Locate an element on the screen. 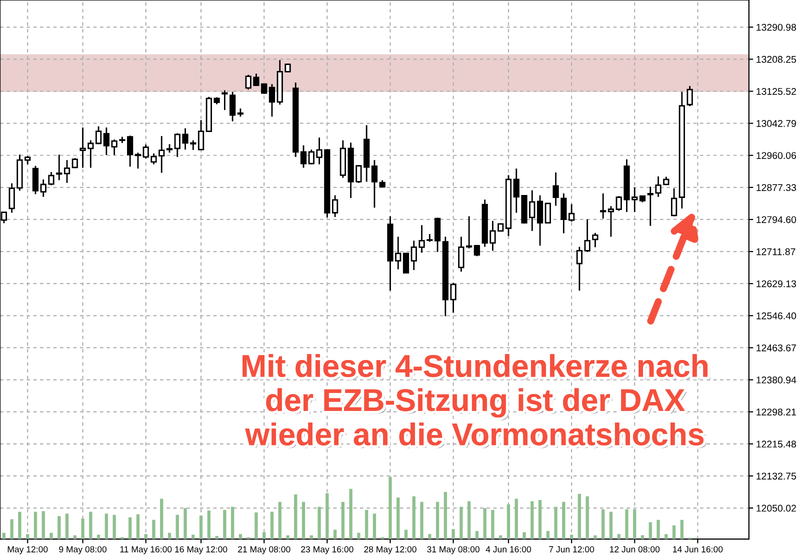  x-tick-label: 23 May 16:00 is located at coordinates (327, 550).